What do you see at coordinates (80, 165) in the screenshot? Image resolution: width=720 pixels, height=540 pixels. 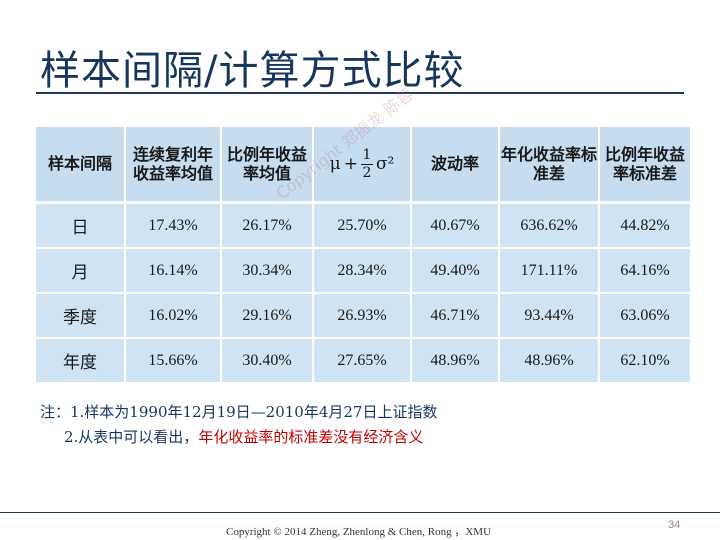 I see `header-sample-interval: 样本间隔` at bounding box center [80, 165].